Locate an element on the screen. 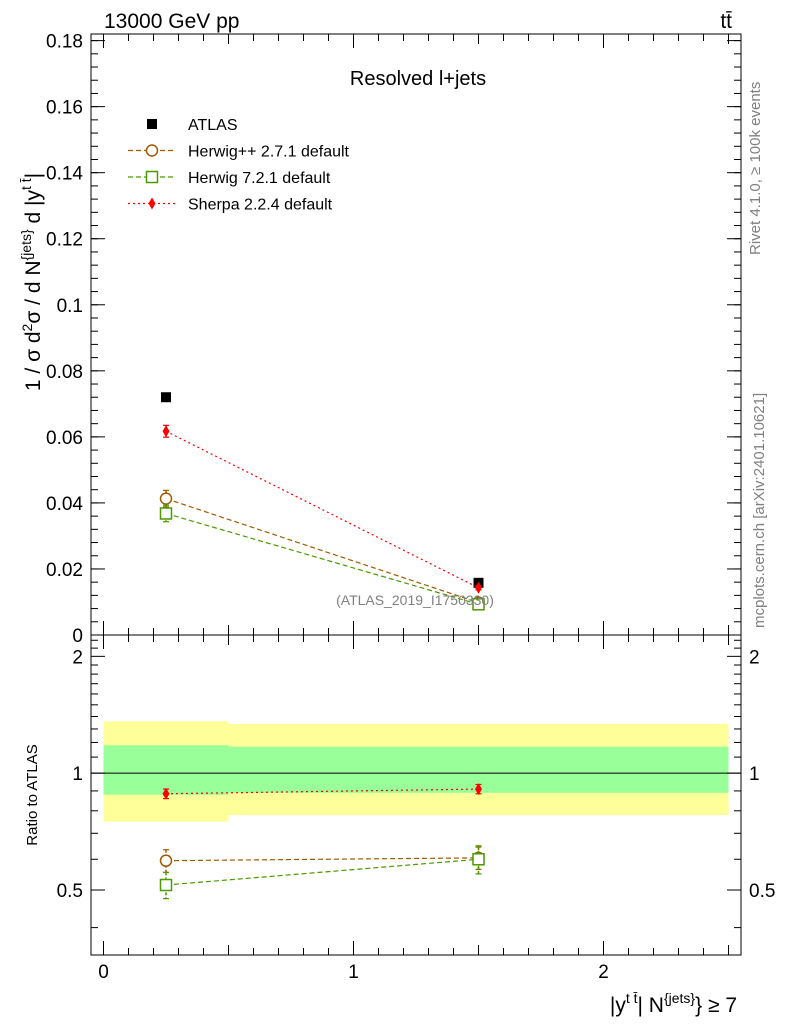 The height and width of the screenshot is (1024, 786). legend-label: Sherpa 2.2.4 default is located at coordinates (260, 205).